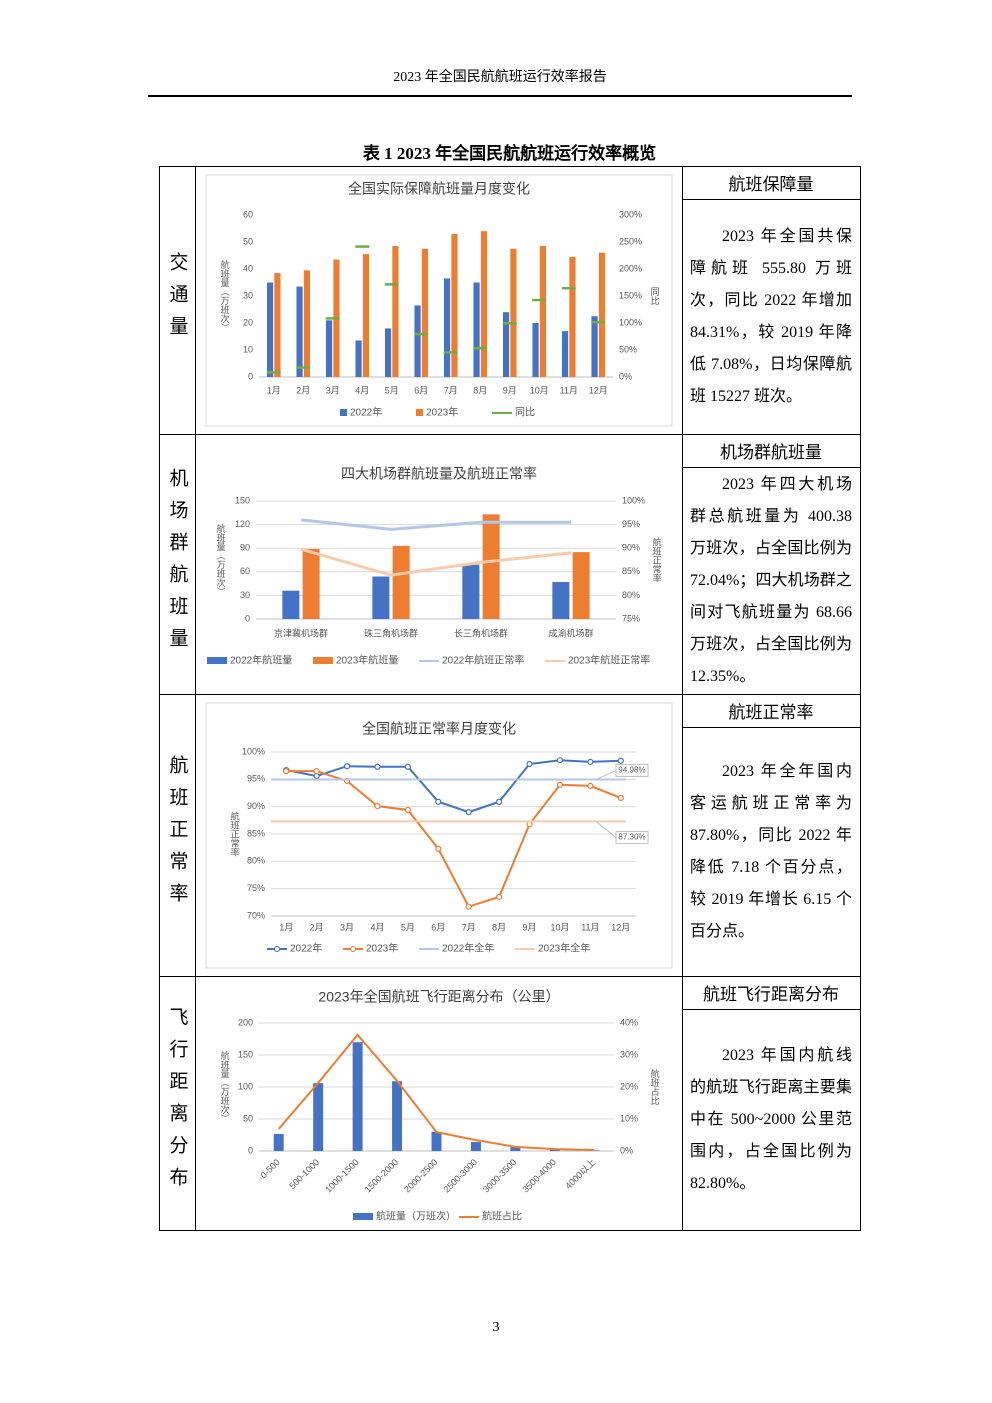 This screenshot has width=992, height=1403. What do you see at coordinates (468, 948) in the screenshot?
I see `legend-label: 2022年全年` at bounding box center [468, 948].